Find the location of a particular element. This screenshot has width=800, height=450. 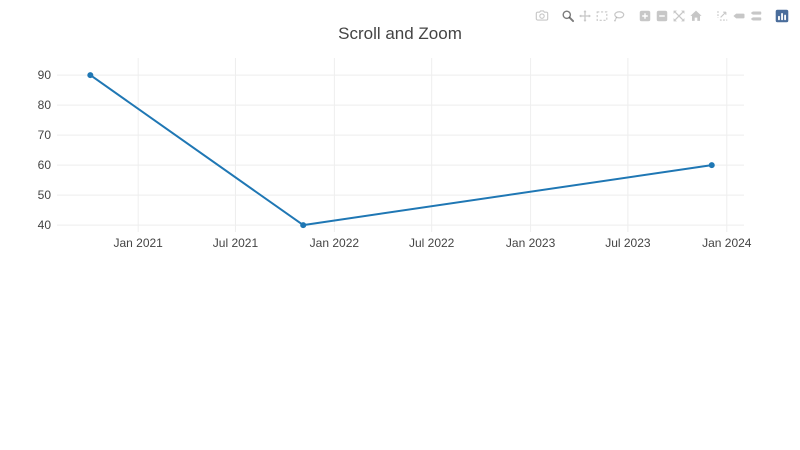

hover-compare-icon is located at coordinates (755, 16).